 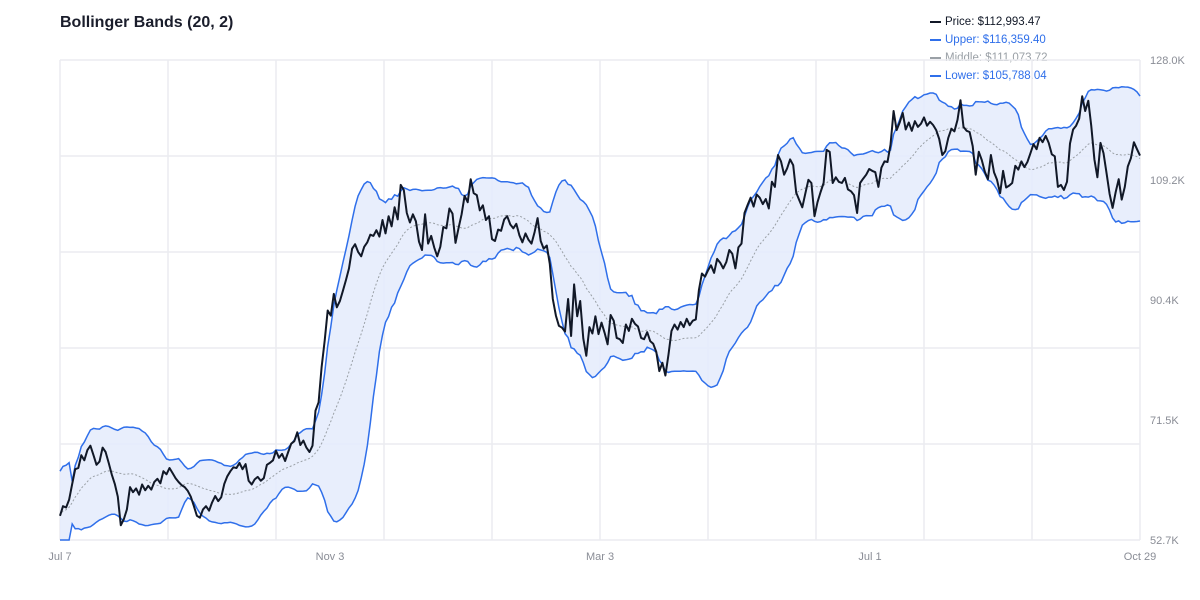 What do you see at coordinates (1140, 557) in the screenshot?
I see `x-tick-label: Oct 29` at bounding box center [1140, 557].